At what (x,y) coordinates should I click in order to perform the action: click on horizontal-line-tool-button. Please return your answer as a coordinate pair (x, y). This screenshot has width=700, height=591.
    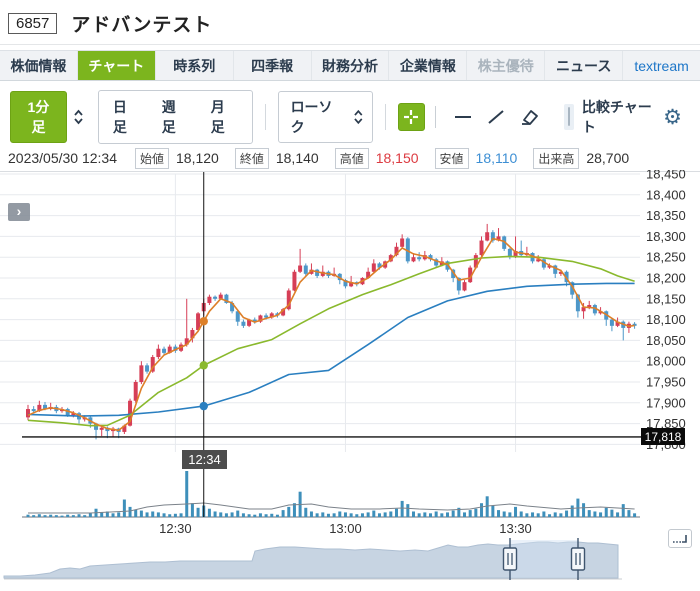
    Looking at the image, I should click on (462, 117).